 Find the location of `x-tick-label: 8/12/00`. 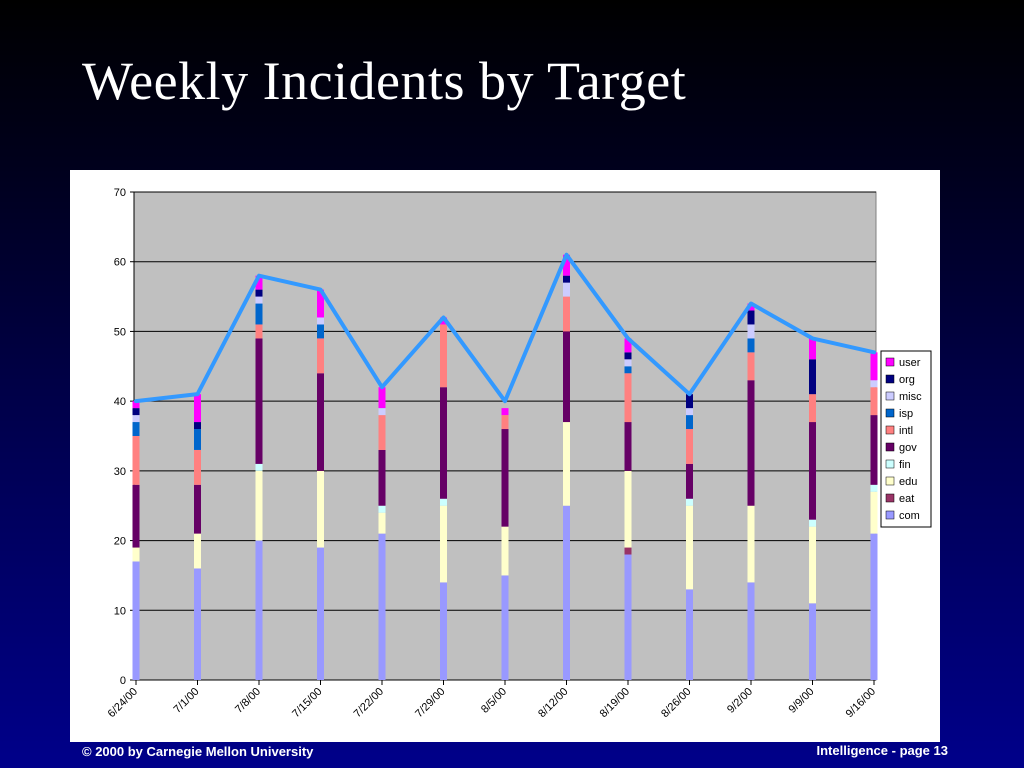

x-tick-label: 8/12/00 is located at coordinates (553, 703).